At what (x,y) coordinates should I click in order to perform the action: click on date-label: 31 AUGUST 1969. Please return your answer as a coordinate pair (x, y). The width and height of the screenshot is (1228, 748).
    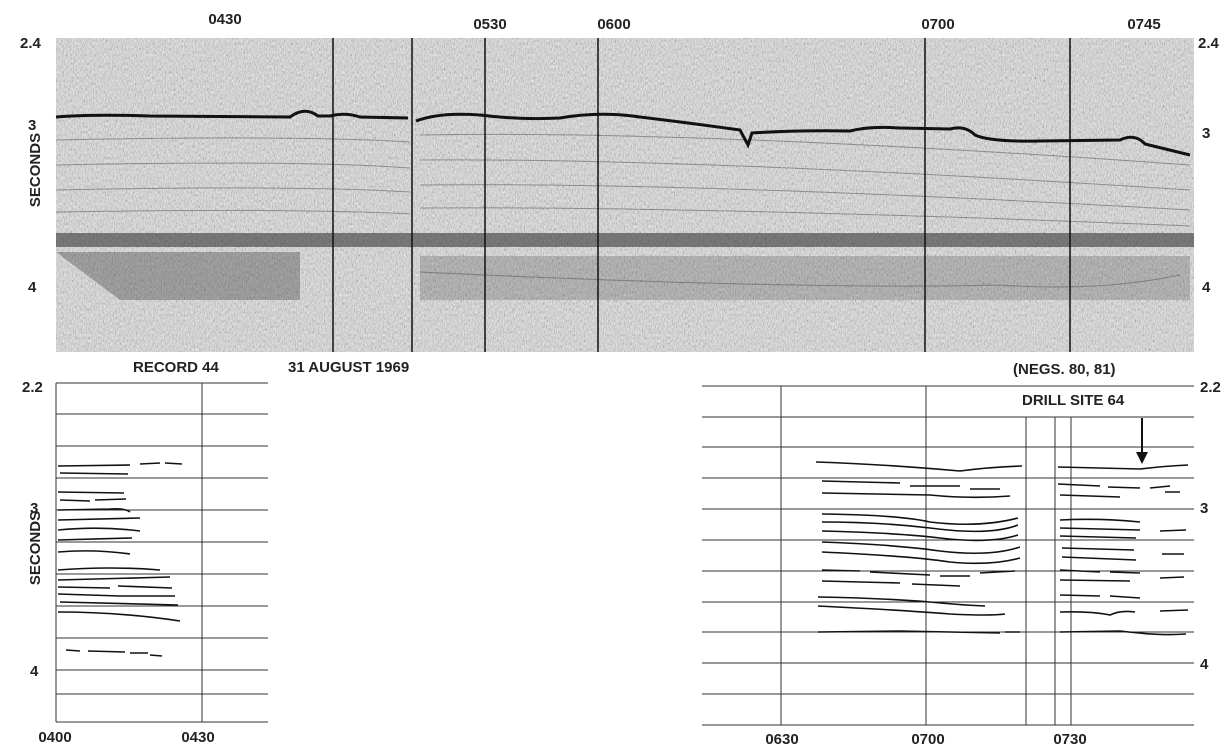
    Looking at the image, I should click on (348, 367).